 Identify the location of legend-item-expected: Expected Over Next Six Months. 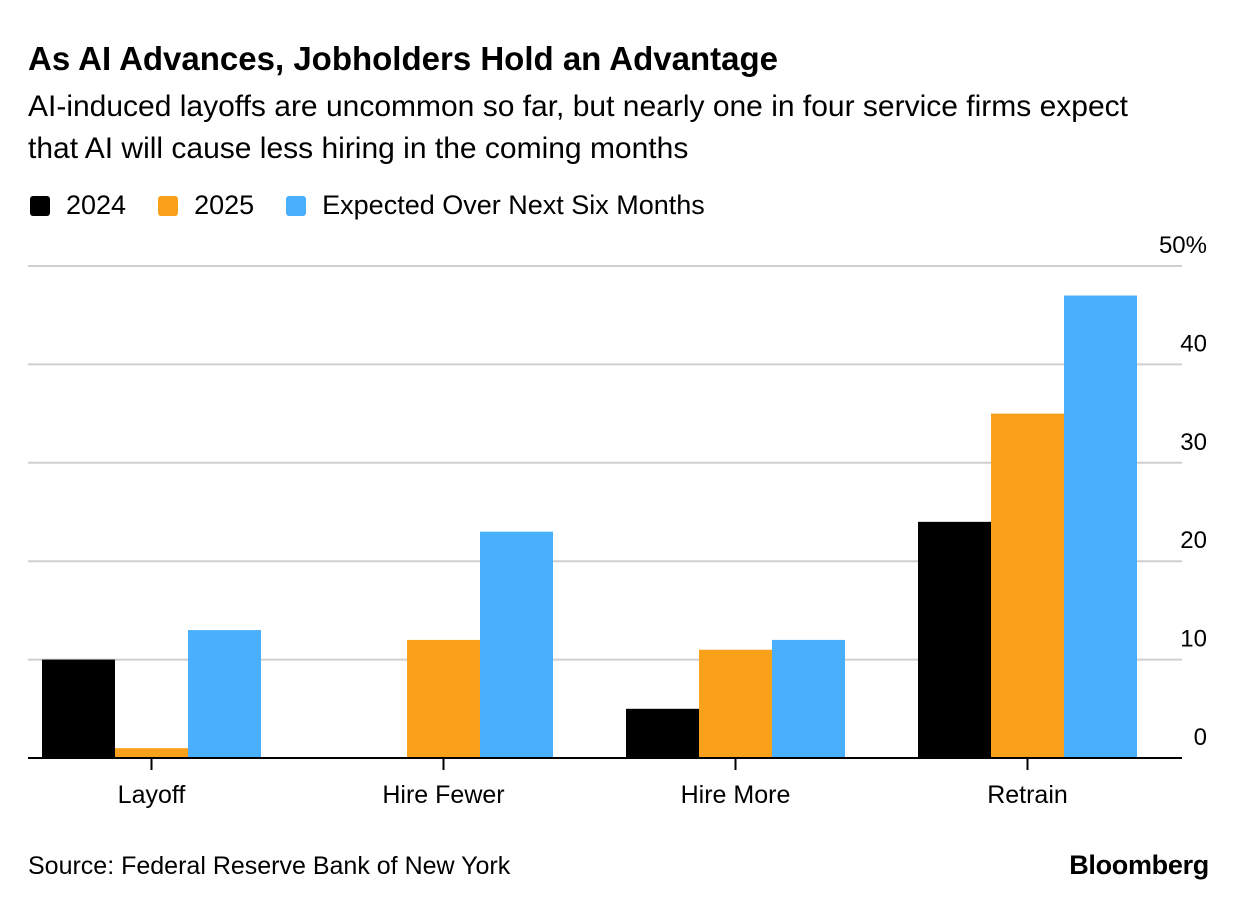
(495, 205).